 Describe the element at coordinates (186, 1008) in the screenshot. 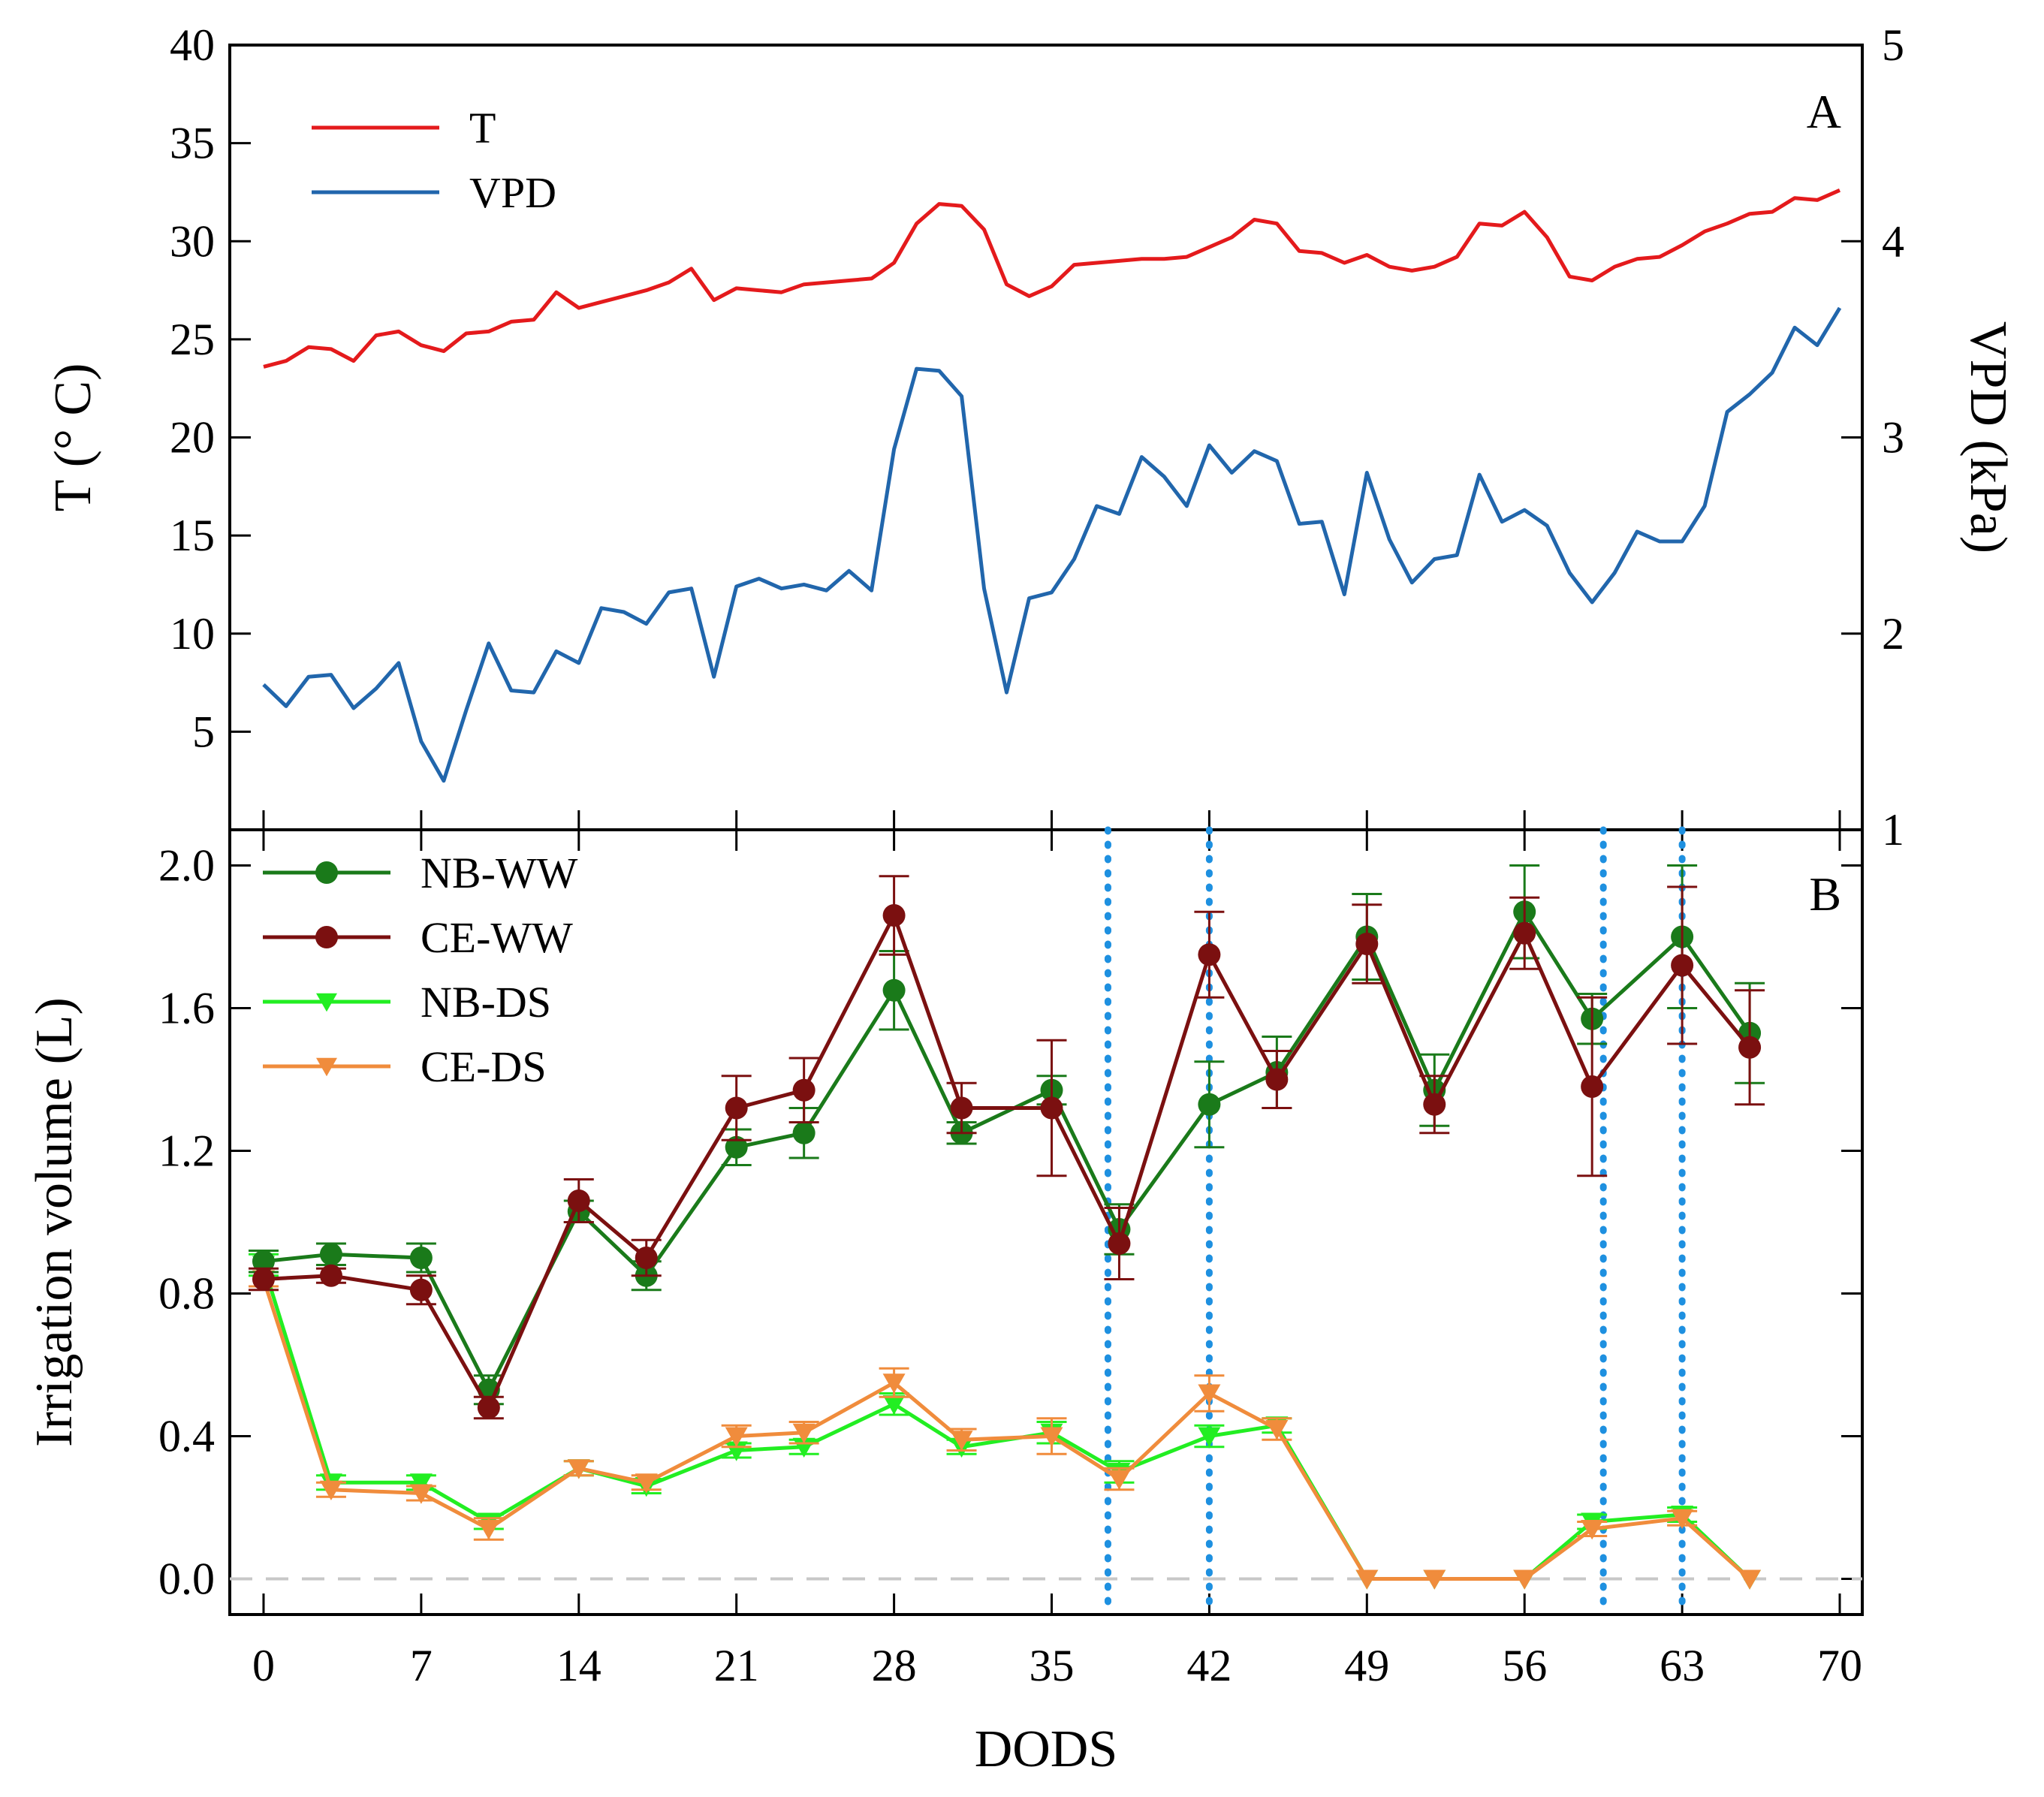

I see `panel-b-y-tick-label: 1.6` at that location.